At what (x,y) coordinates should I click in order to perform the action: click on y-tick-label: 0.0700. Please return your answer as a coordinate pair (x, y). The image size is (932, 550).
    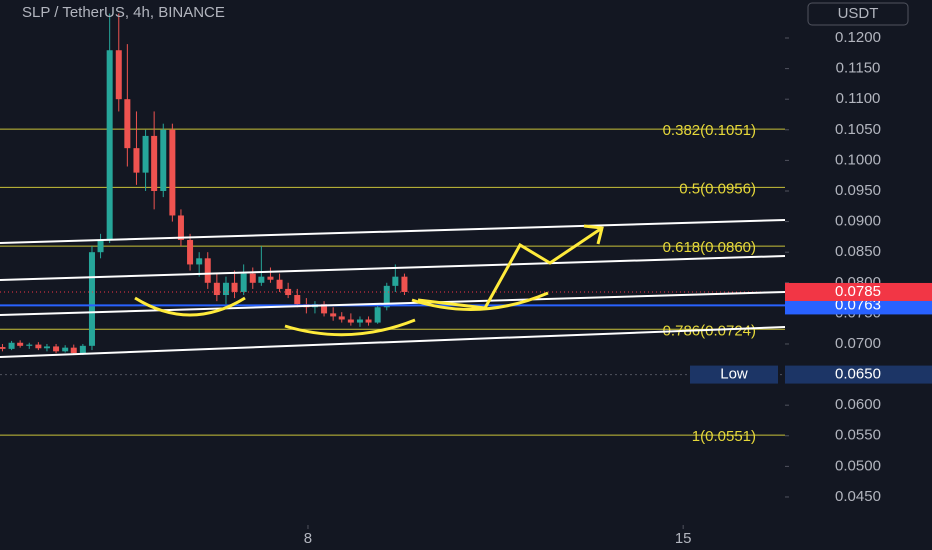
    Looking at the image, I should click on (858, 343).